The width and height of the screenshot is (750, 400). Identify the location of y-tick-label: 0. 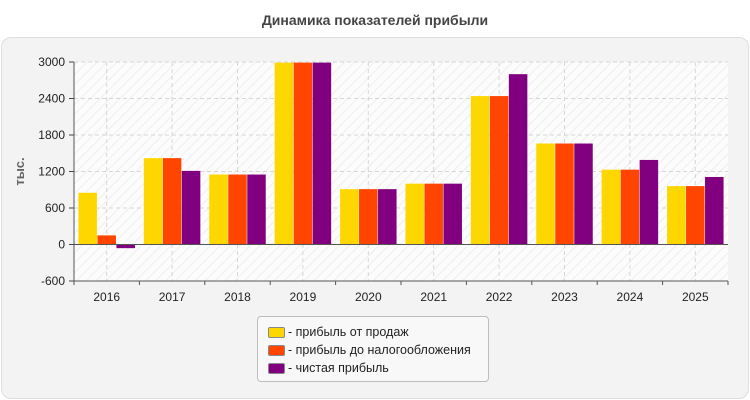
(61, 245).